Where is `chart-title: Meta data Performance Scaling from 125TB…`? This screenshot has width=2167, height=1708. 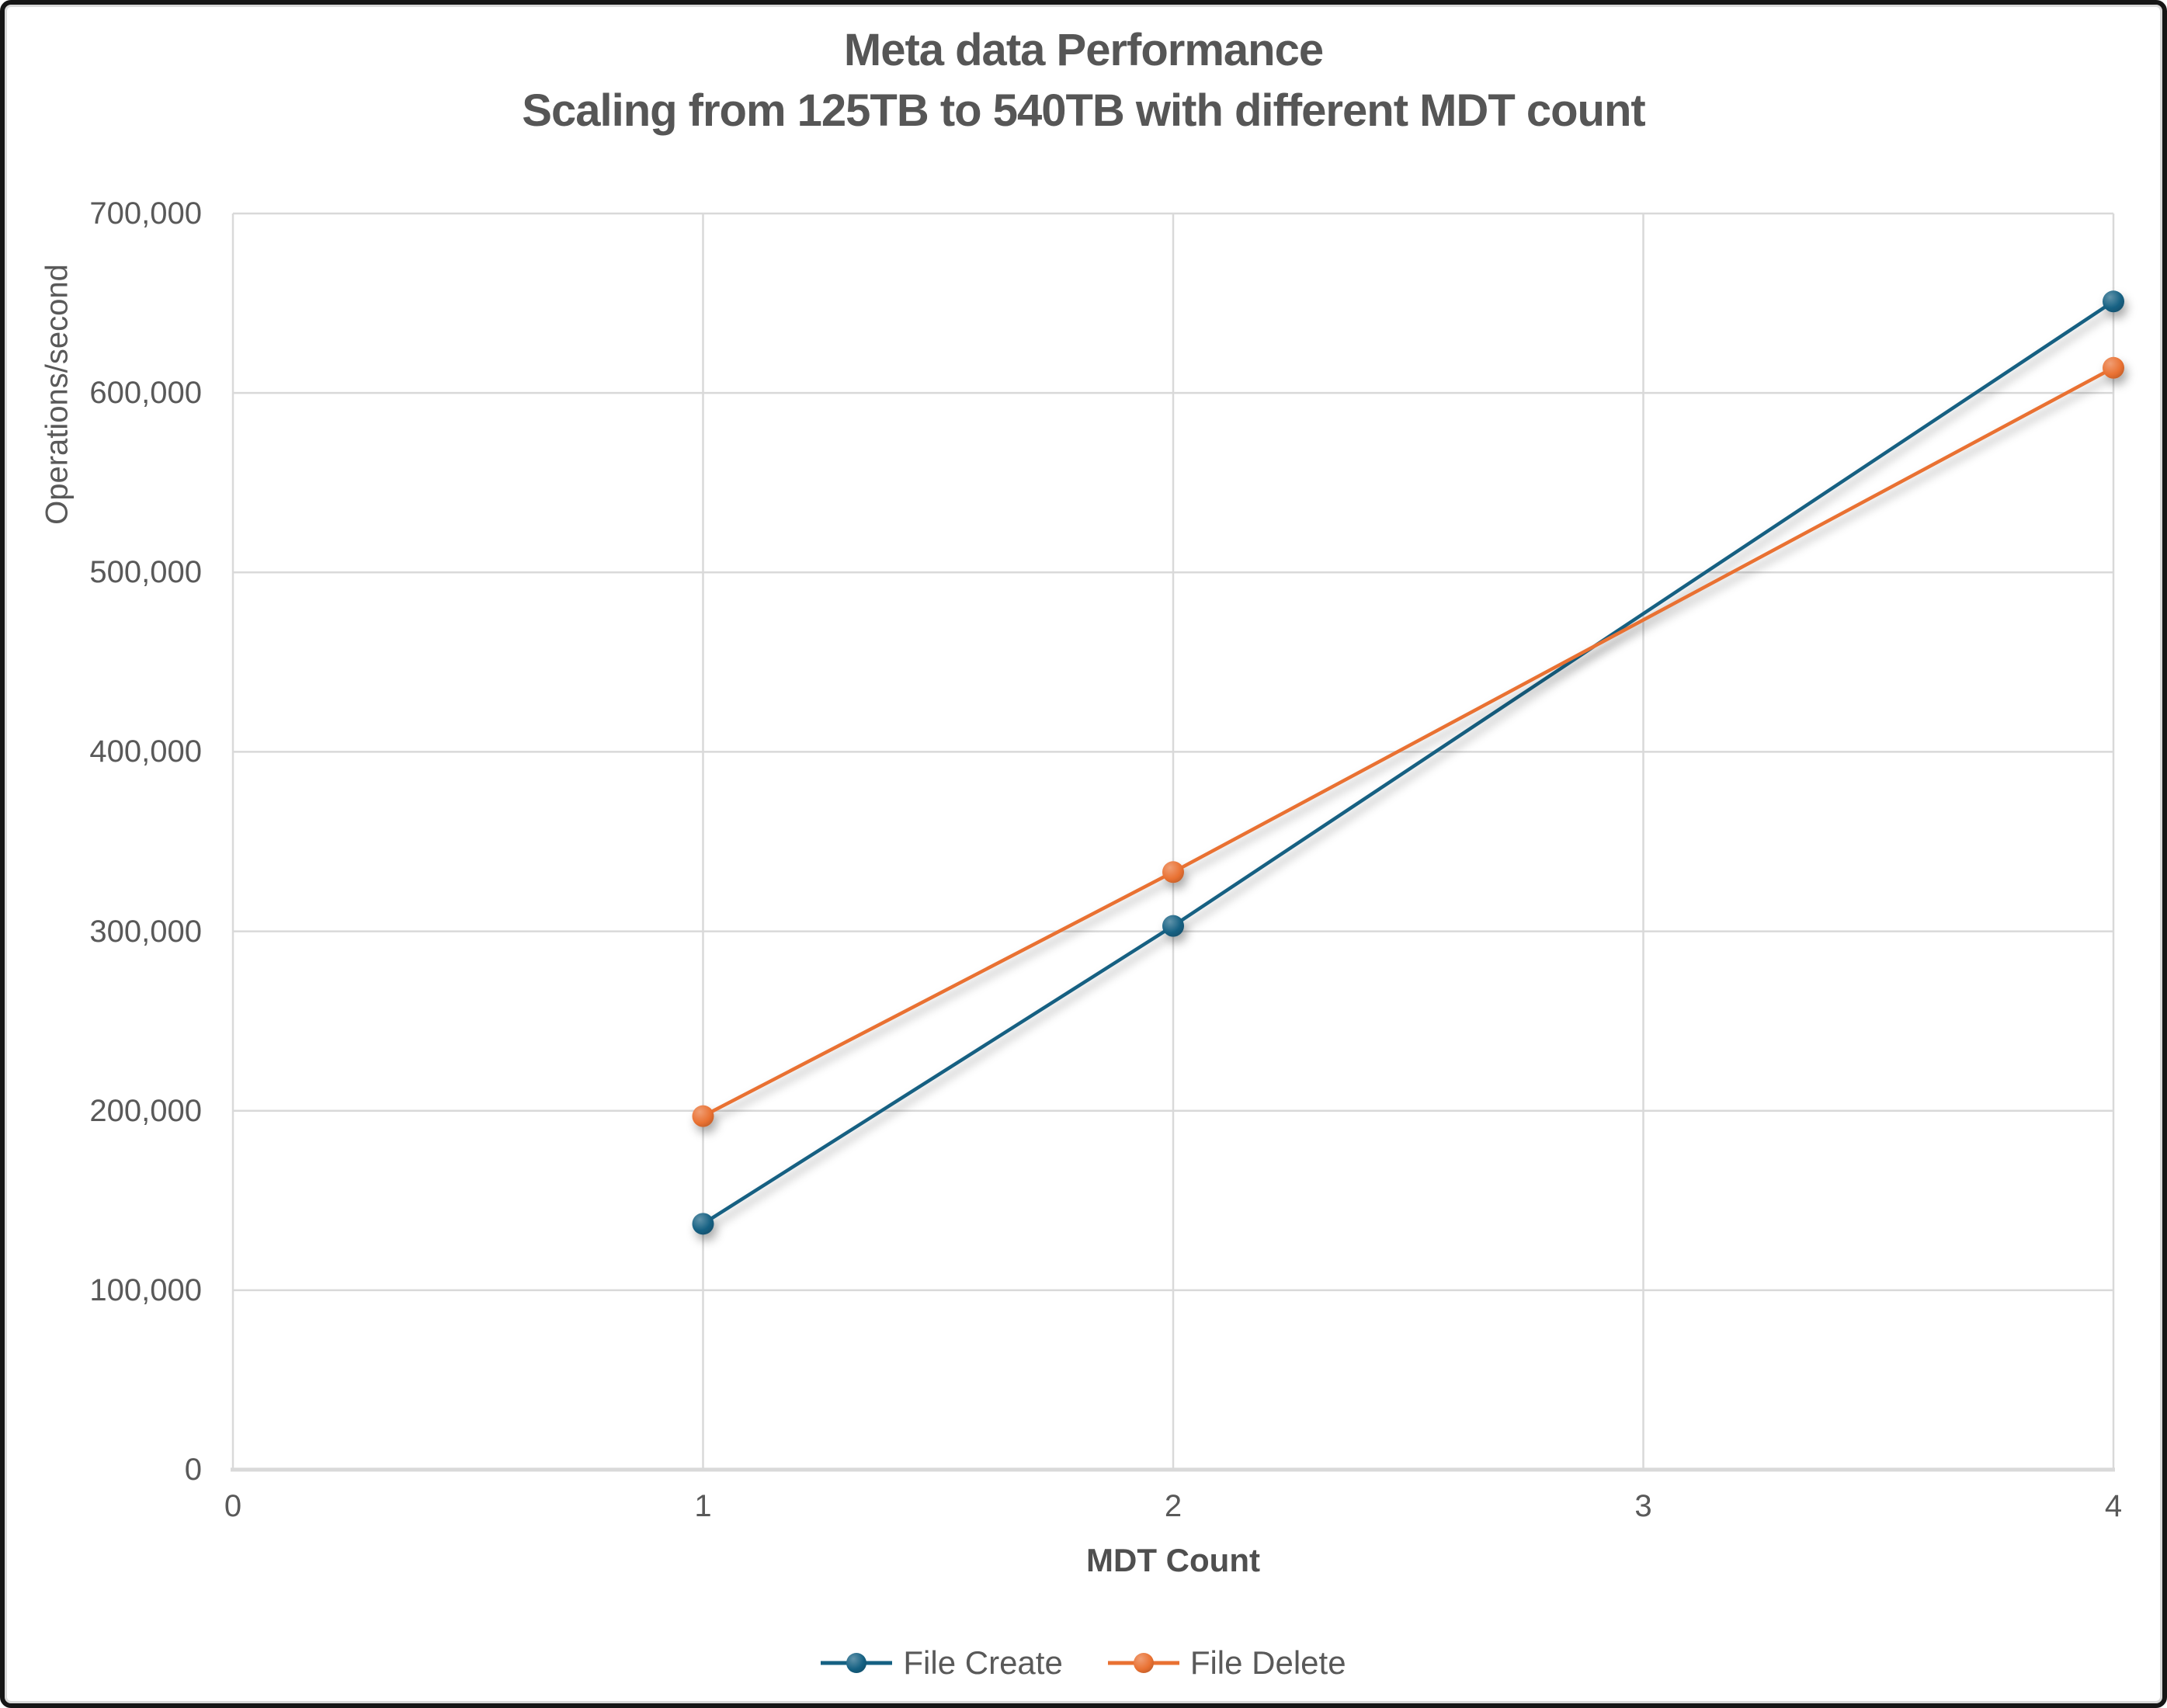 chart-title: Meta data Performance Scaling from 125TB… is located at coordinates (1083, 80).